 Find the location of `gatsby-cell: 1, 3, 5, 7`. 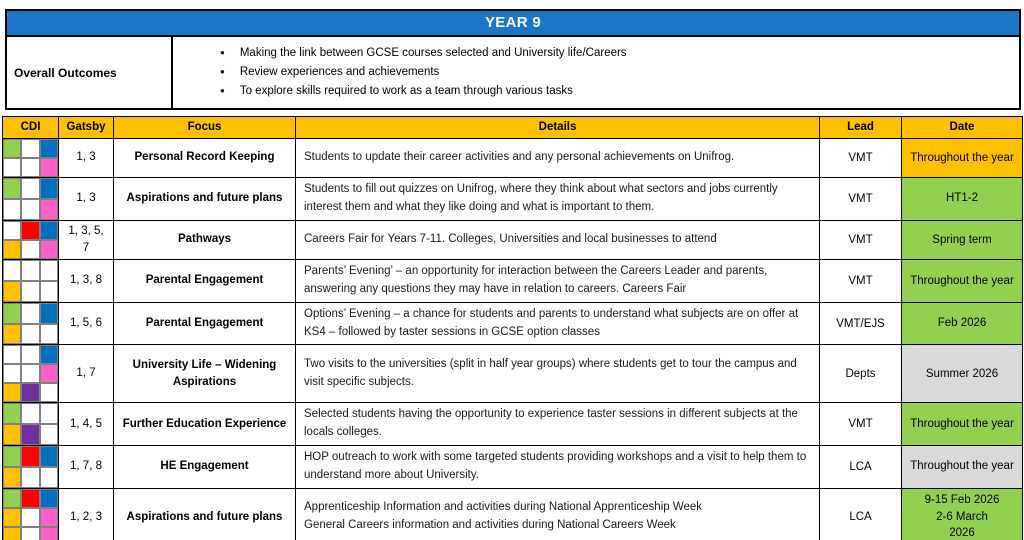

gatsby-cell: 1, 3, 5, 7 is located at coordinates (86, 240).